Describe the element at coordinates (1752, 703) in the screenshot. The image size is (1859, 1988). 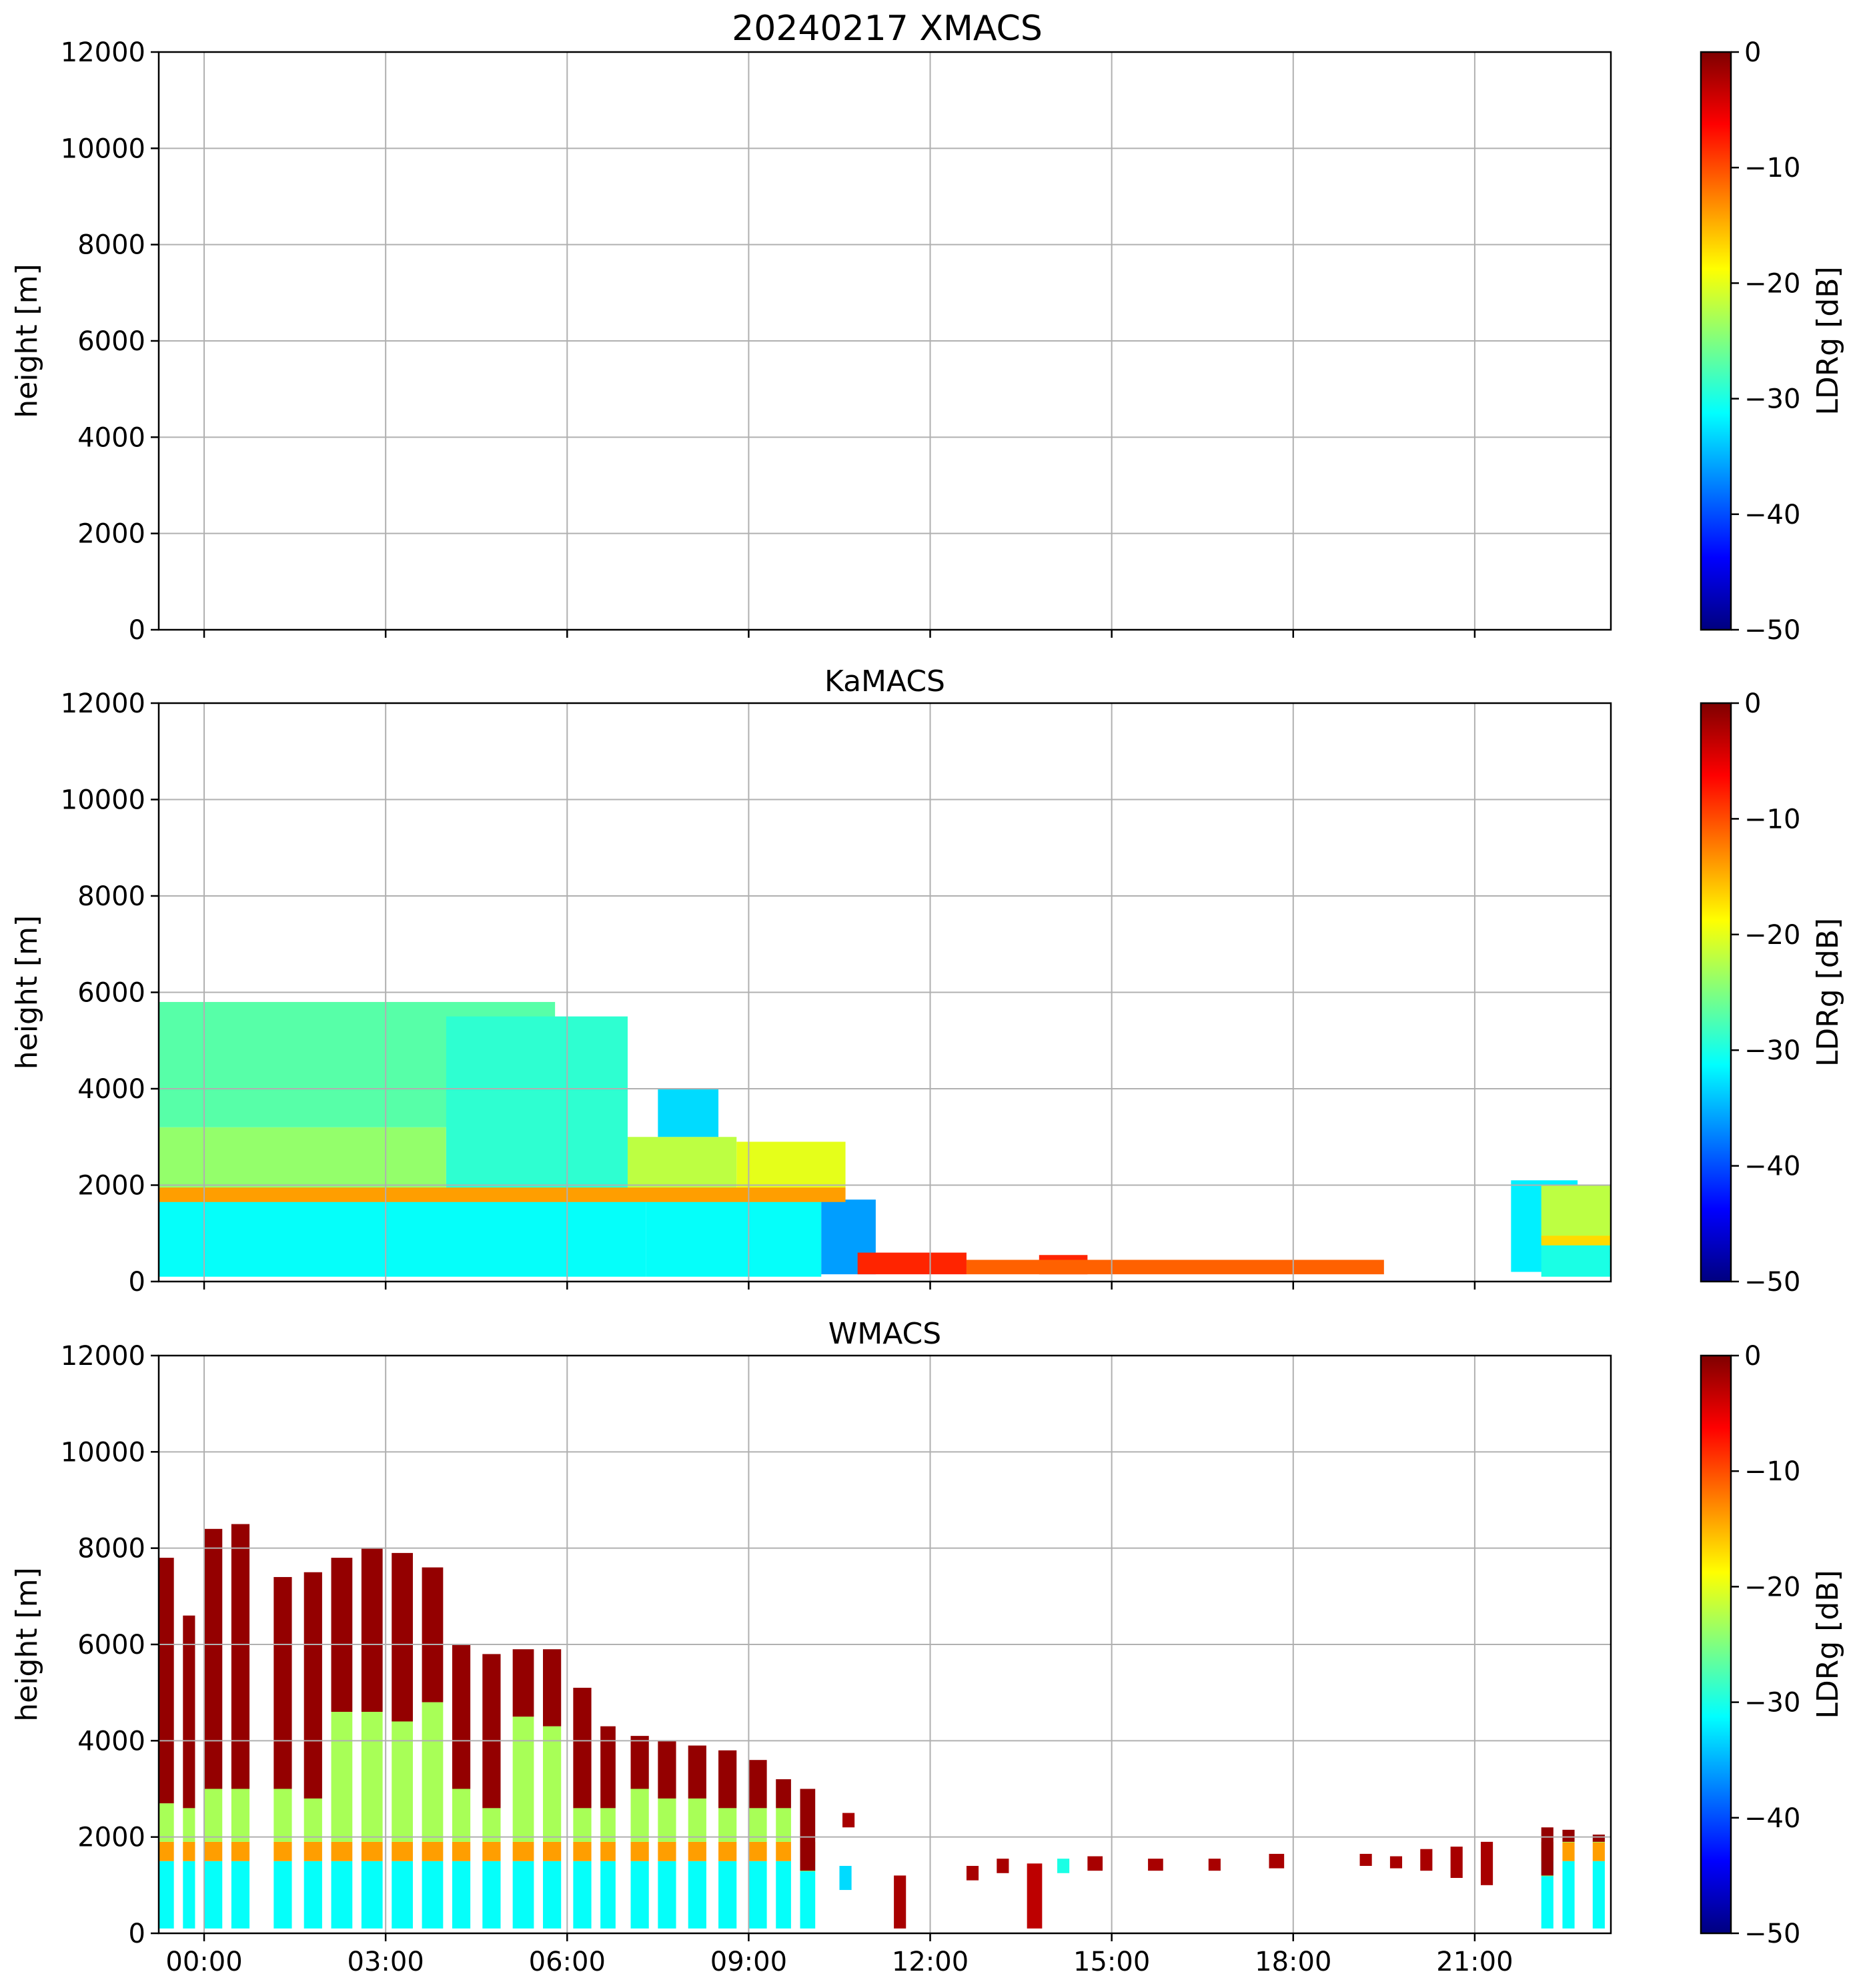
I see `colorbar-tick-label: 0` at that location.